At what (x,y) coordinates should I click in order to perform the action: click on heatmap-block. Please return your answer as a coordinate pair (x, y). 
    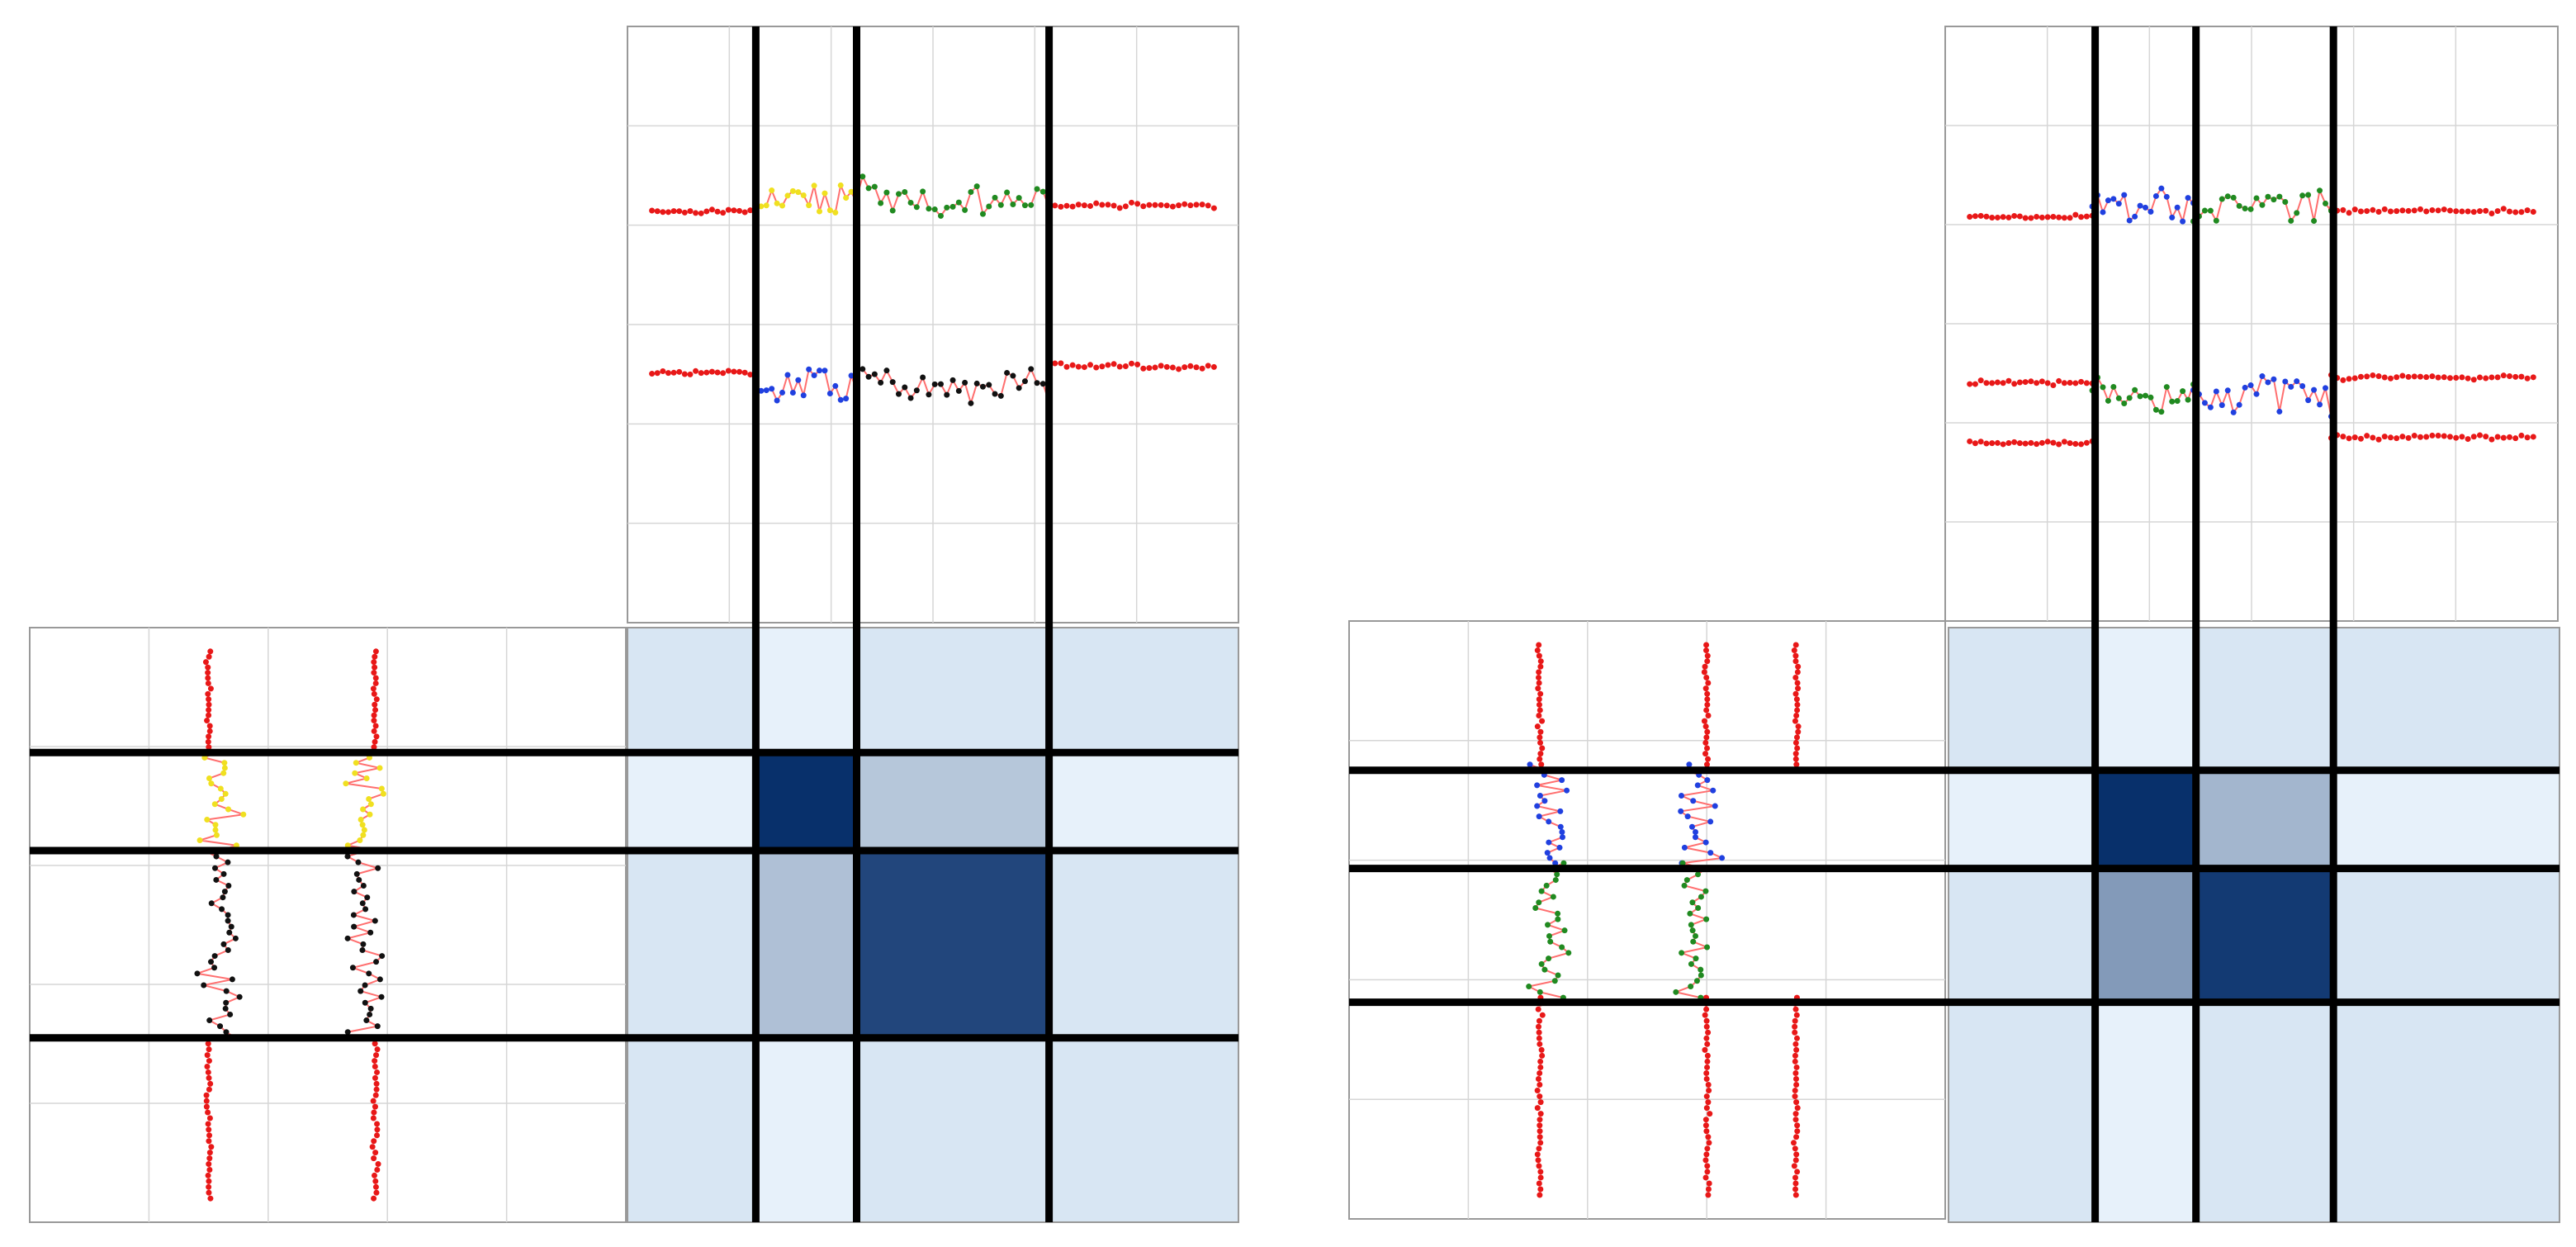
    Looking at the image, I should click on (952, 801).